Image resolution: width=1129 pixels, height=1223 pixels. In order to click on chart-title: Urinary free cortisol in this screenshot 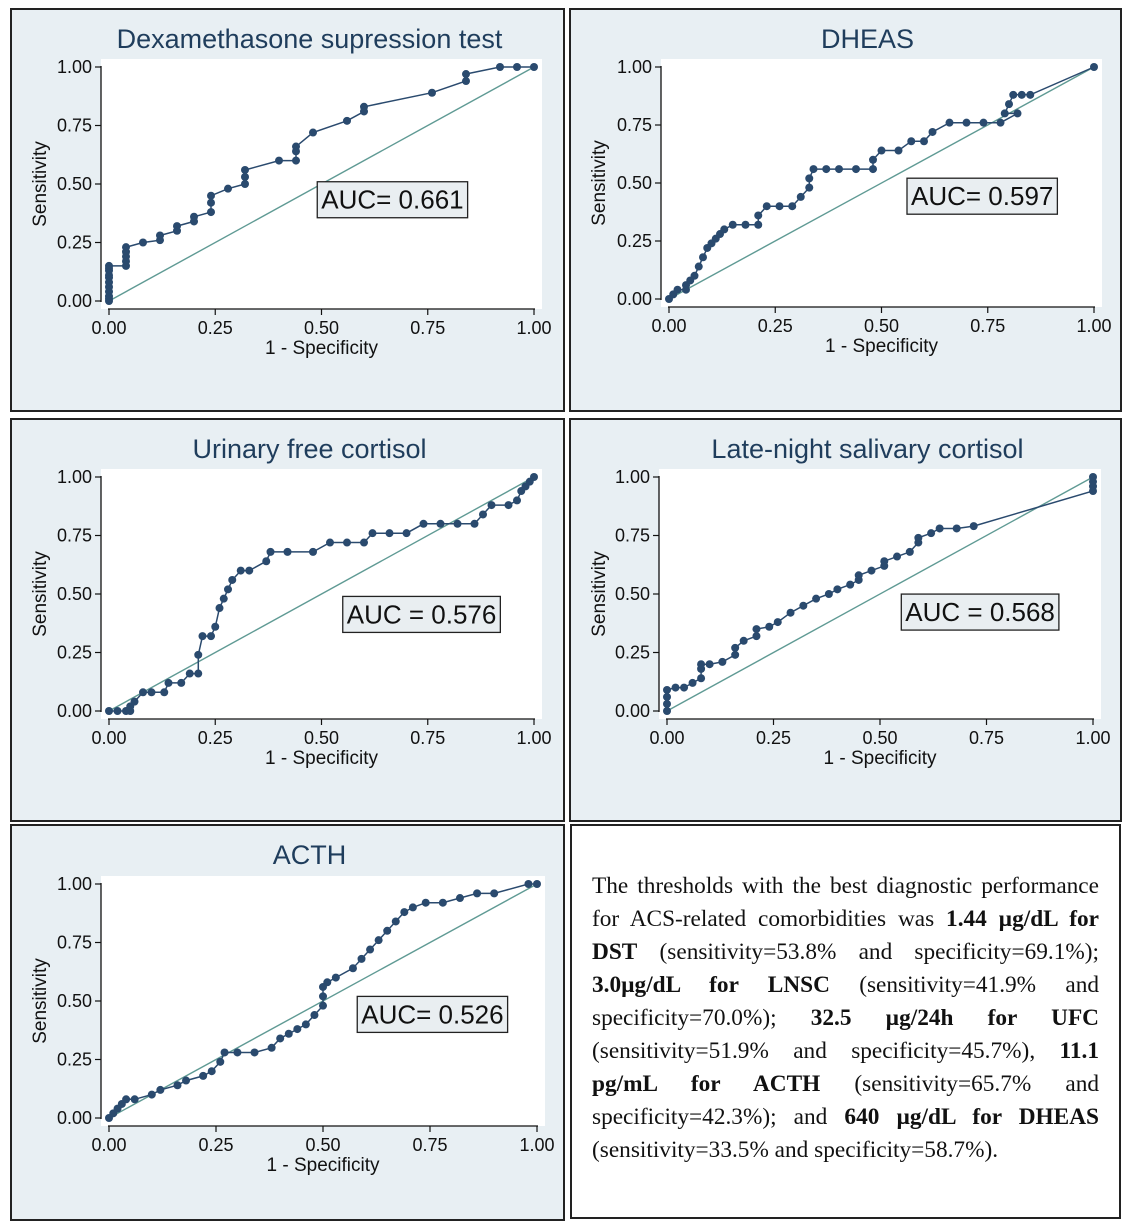, I will do `click(309, 449)`.